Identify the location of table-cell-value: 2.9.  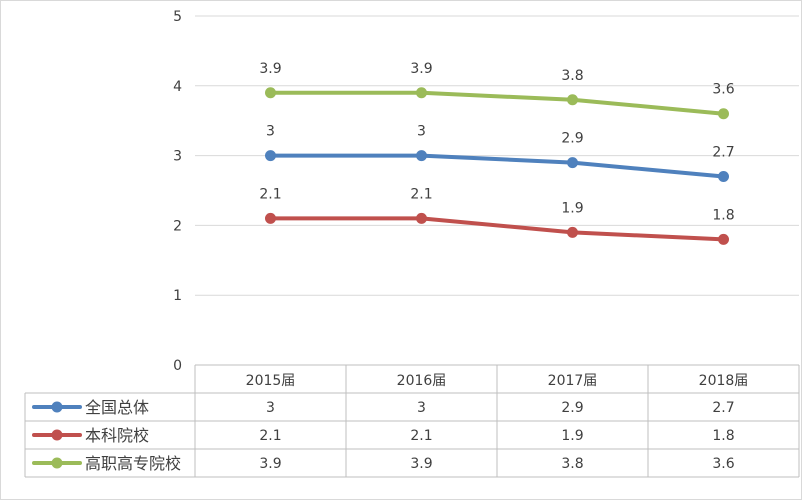
(572, 408).